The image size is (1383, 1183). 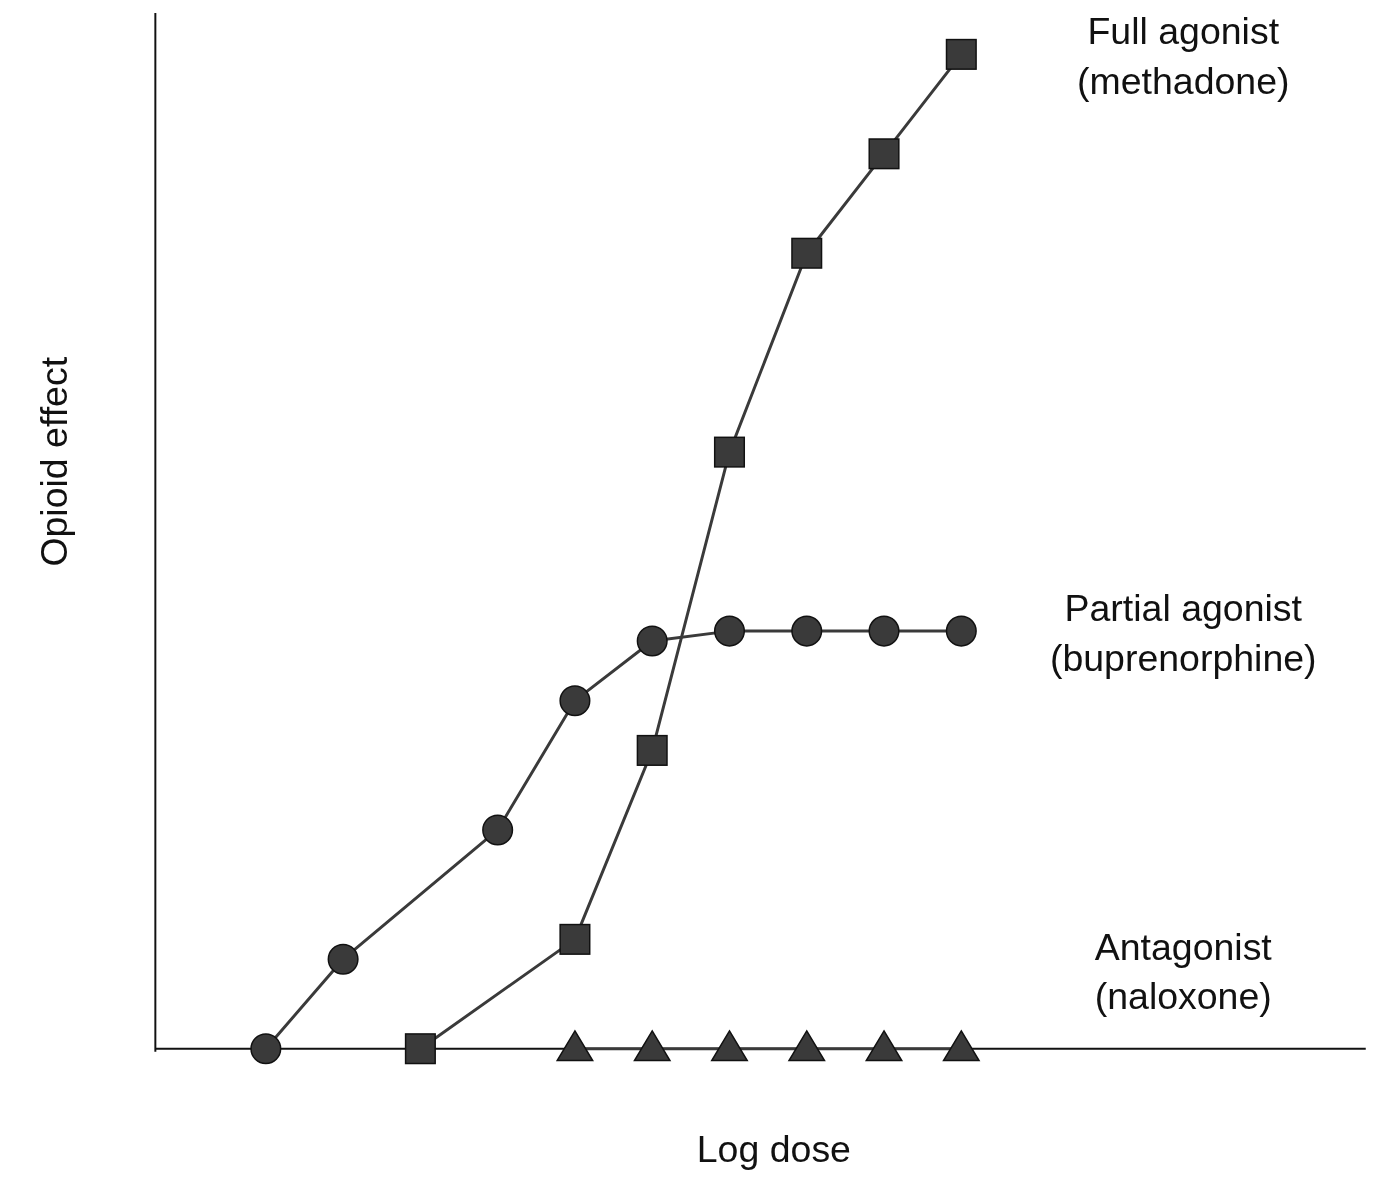 What do you see at coordinates (773, 1149) in the screenshot?
I see `x-axis-title: Log dose` at bounding box center [773, 1149].